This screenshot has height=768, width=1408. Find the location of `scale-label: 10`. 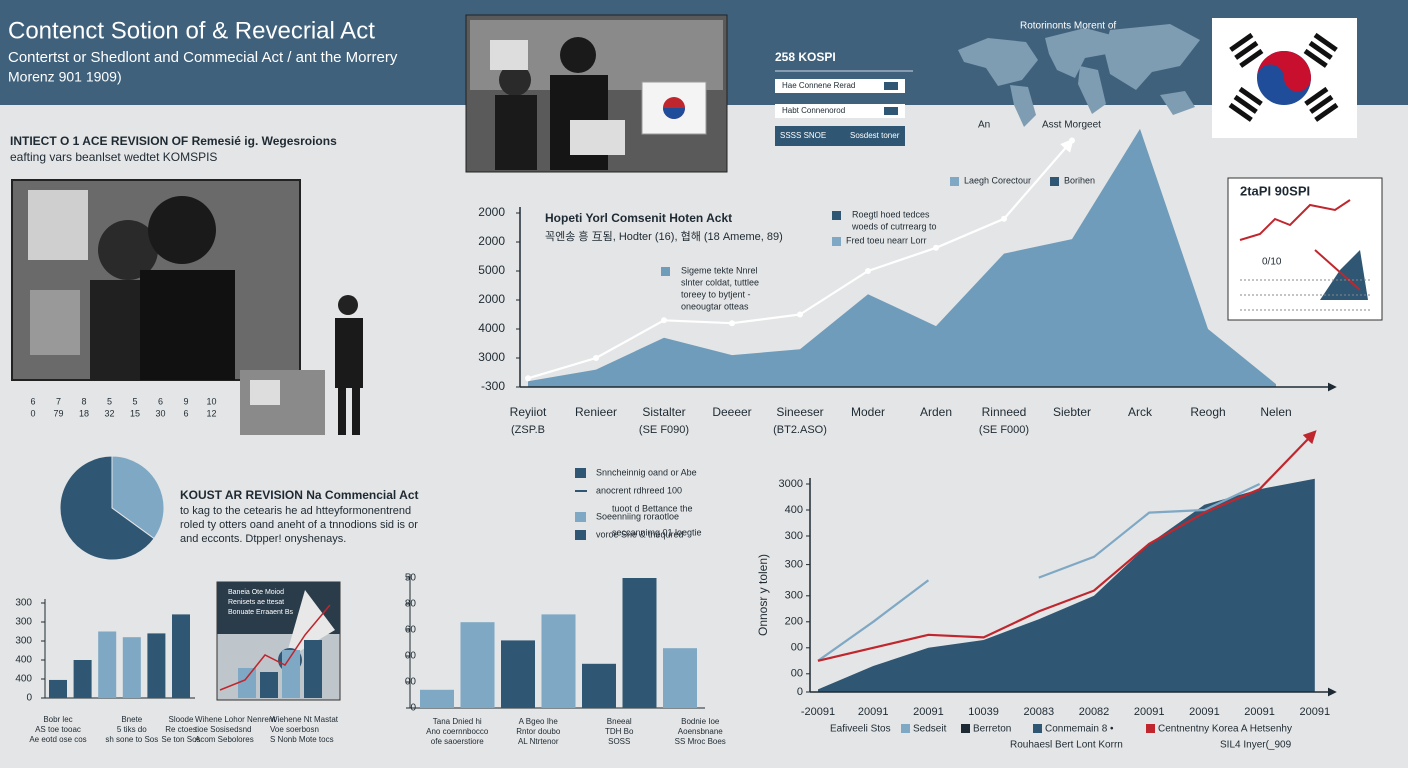

scale-label: 10 is located at coordinates (211, 401).